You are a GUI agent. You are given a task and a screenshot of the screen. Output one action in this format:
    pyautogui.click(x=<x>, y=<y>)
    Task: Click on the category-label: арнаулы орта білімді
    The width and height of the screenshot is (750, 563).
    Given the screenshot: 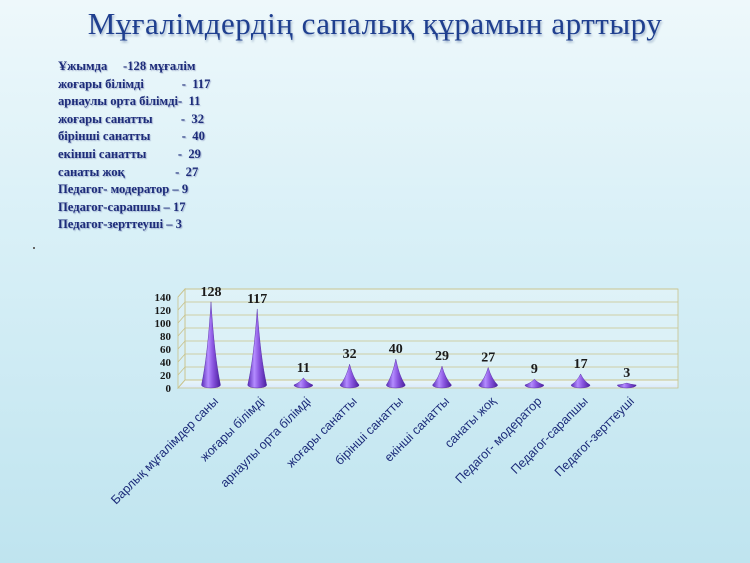 What is the action you would take?
    pyautogui.click(x=266, y=442)
    